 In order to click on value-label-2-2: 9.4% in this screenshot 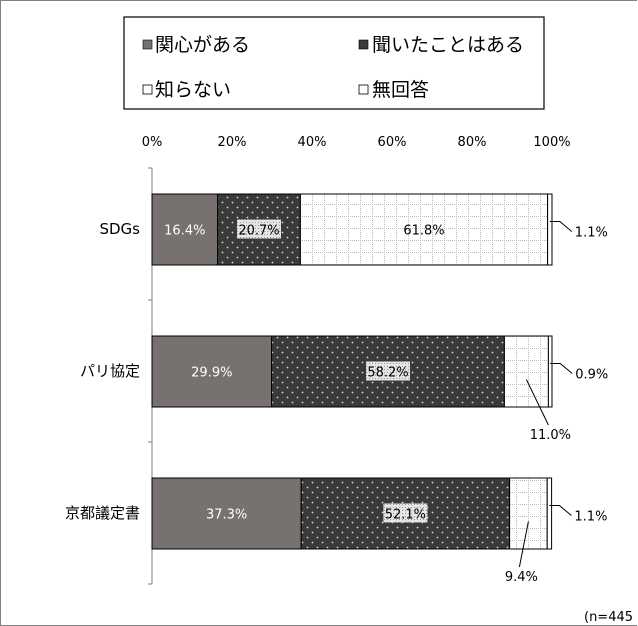, I will do `click(521, 577)`.